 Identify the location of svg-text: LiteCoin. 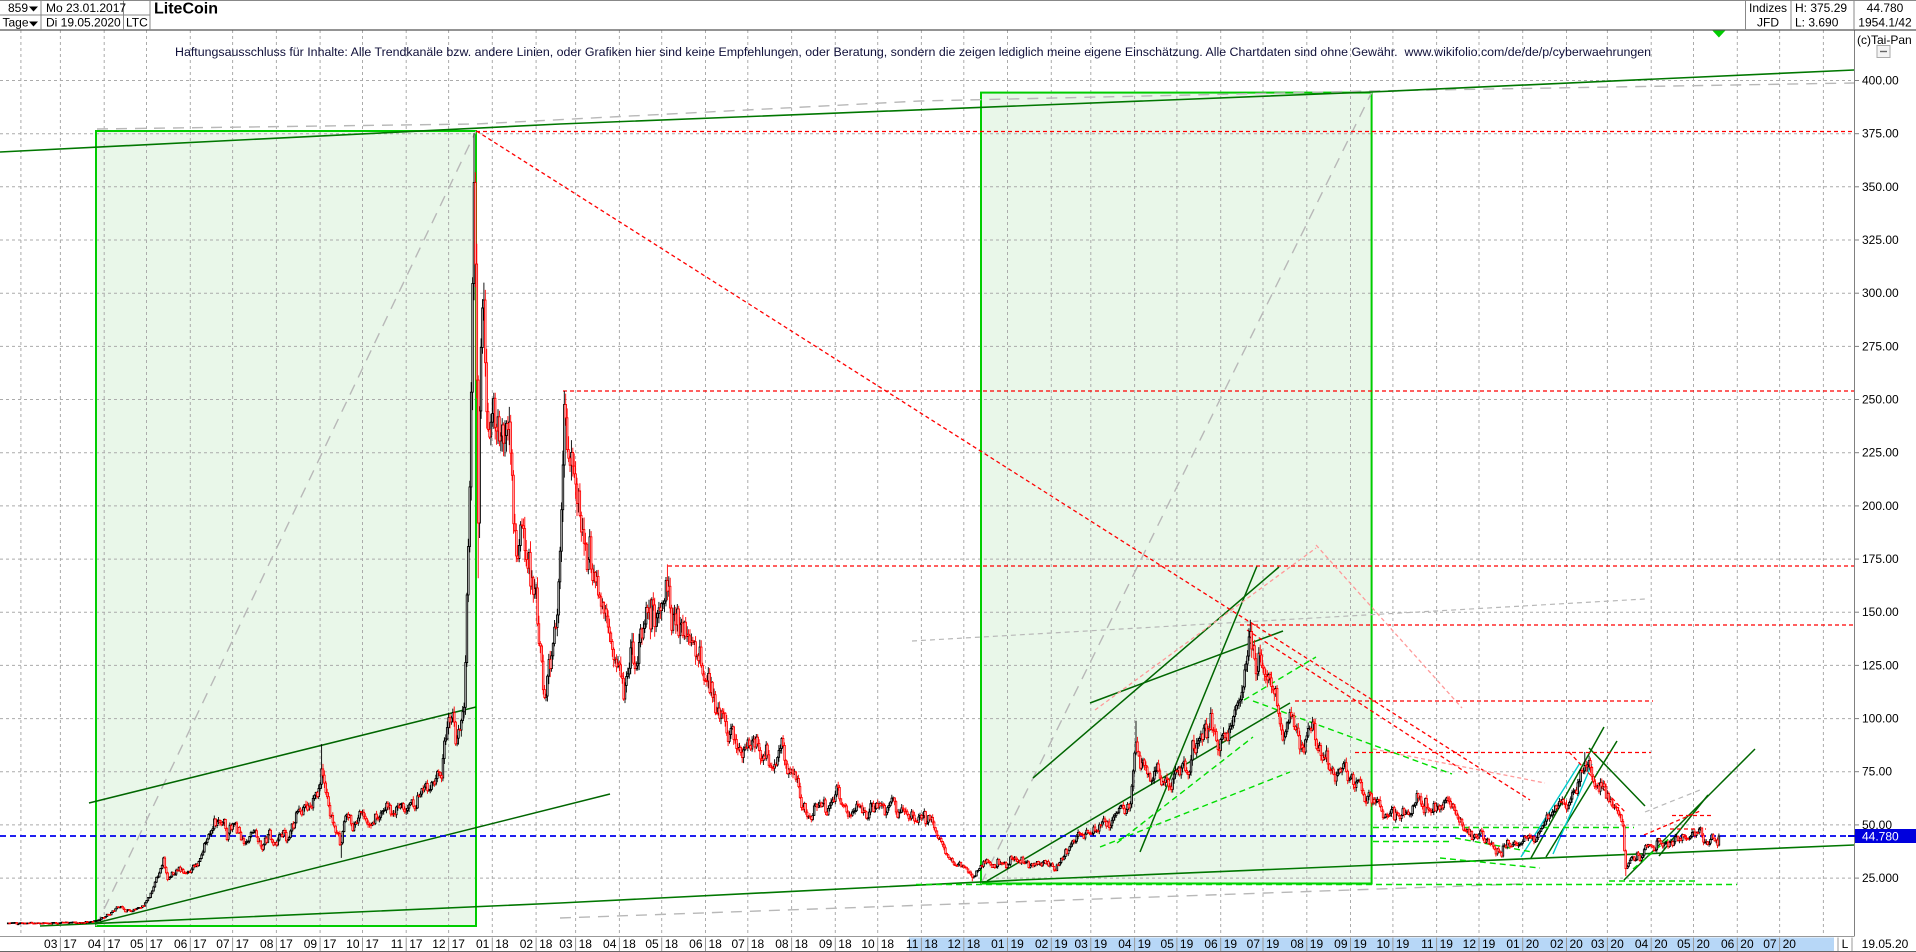
(186, 9).